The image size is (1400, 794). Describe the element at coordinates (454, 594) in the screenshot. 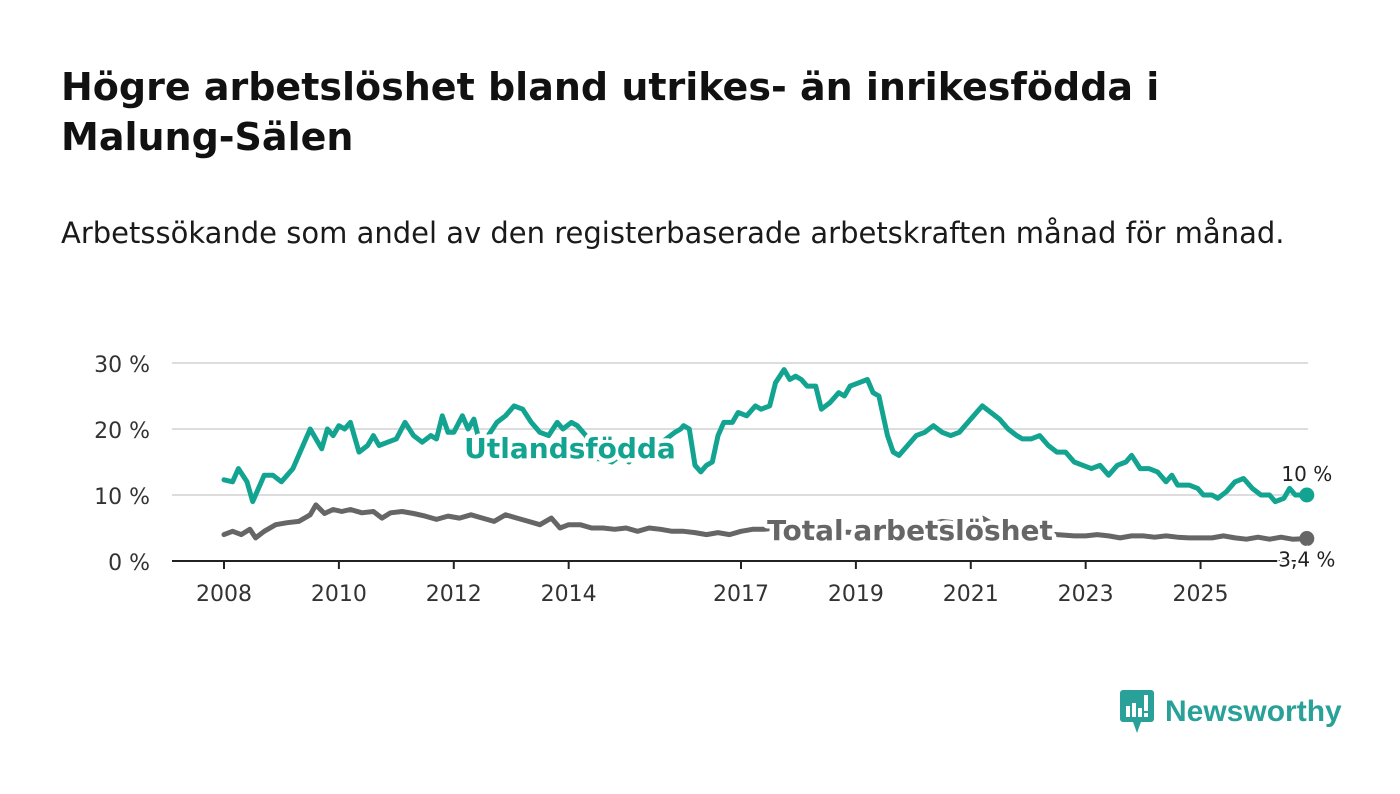

I see `x-tick-label: 2012` at that location.